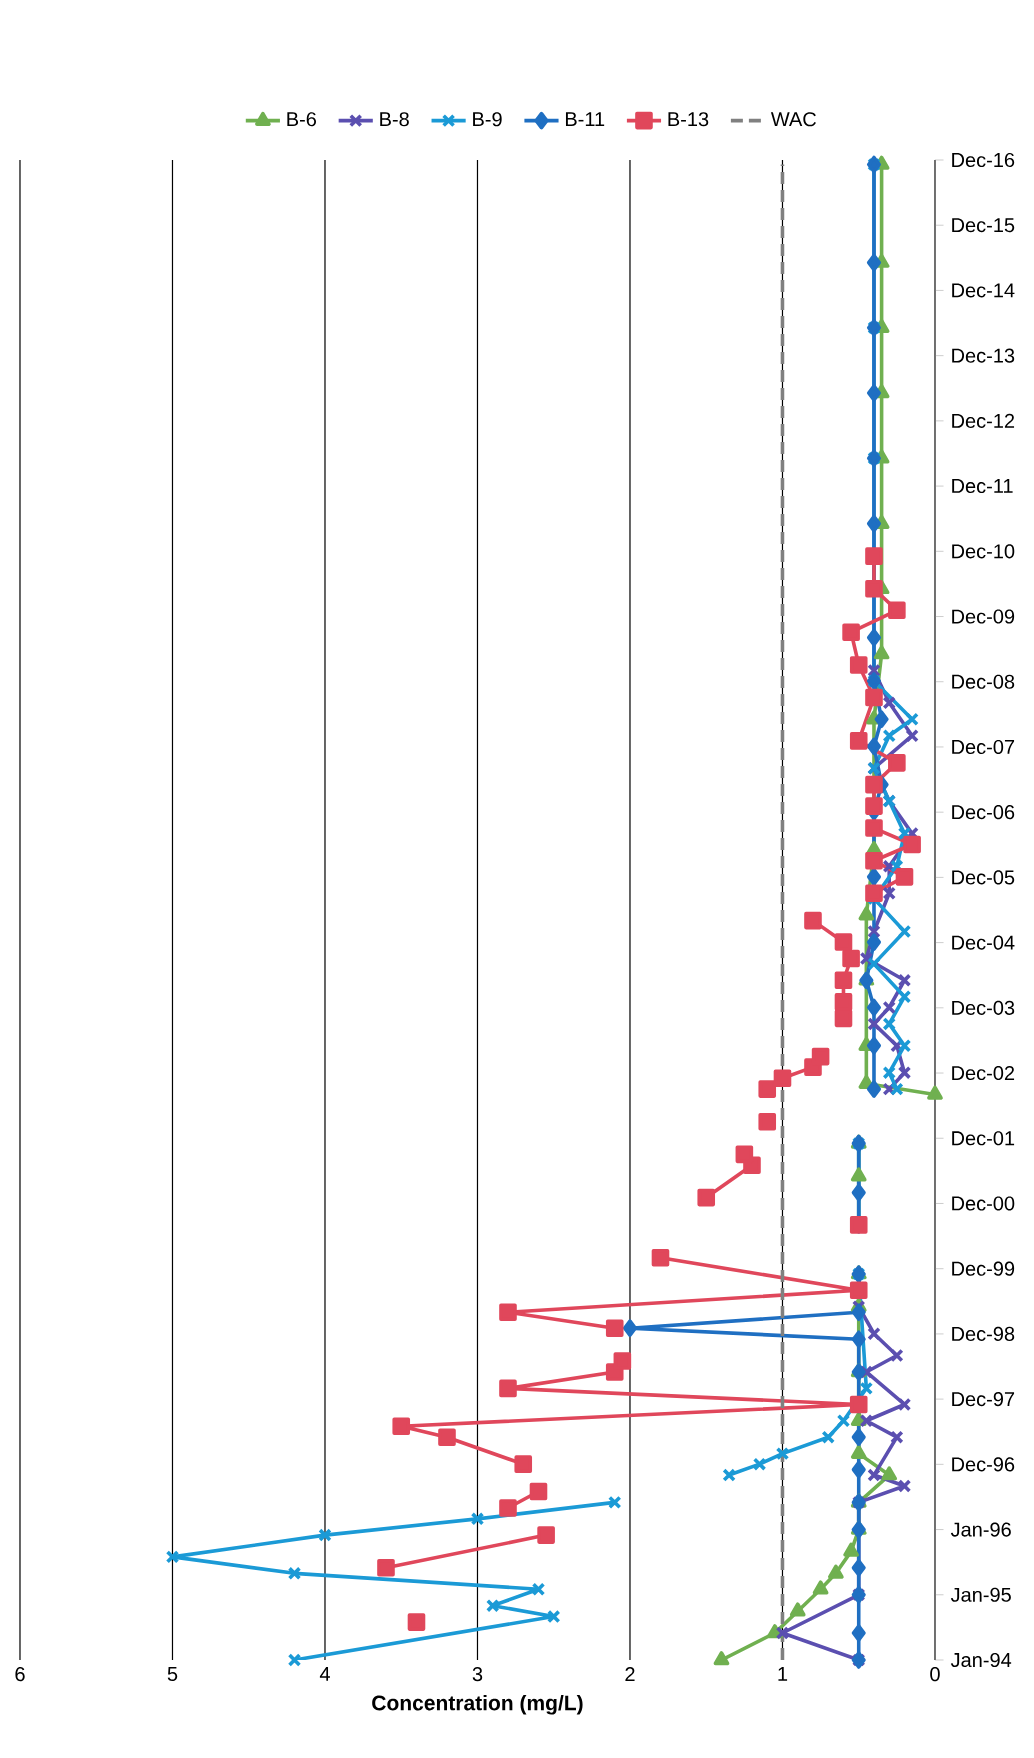 The height and width of the screenshot is (1758, 1034). I want to click on y-tick-label: Dec-07, so click(983, 747).